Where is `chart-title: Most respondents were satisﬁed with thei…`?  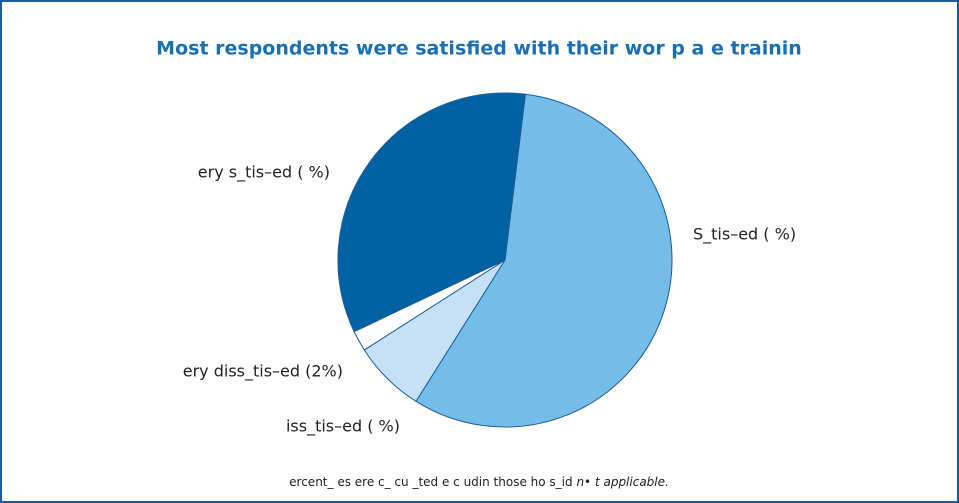 chart-title: Most respondents were satisﬁed with thei… is located at coordinates (479, 49).